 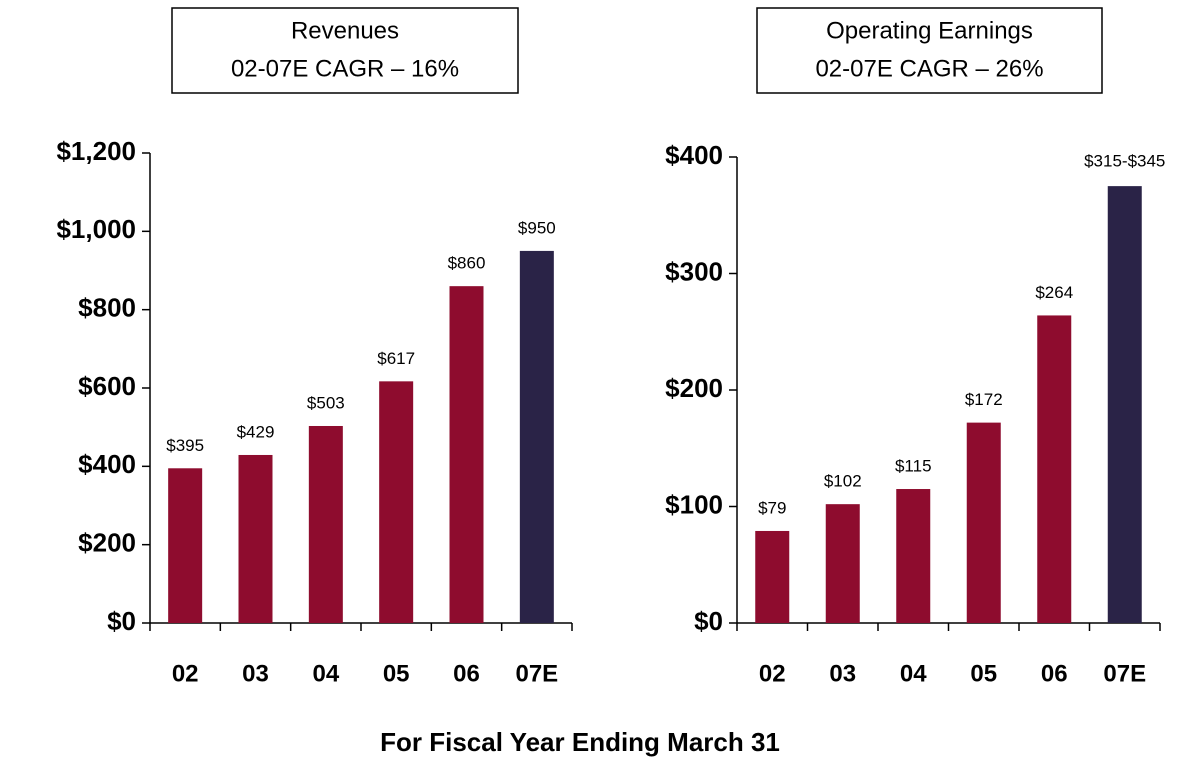 What do you see at coordinates (1124, 161) in the screenshot?
I see `annotation: $315-$345` at bounding box center [1124, 161].